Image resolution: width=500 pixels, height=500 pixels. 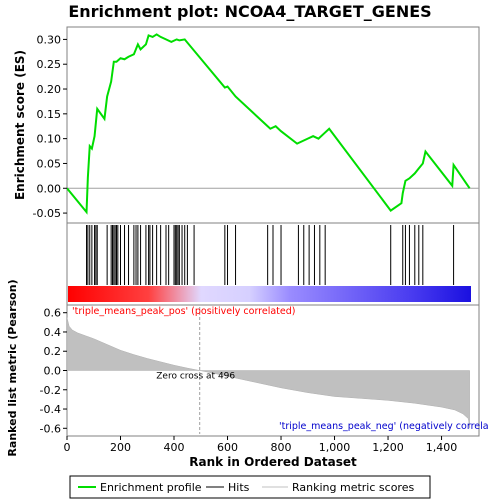 I want to click on rank-x-tick-label: 600, so click(x=227, y=447).